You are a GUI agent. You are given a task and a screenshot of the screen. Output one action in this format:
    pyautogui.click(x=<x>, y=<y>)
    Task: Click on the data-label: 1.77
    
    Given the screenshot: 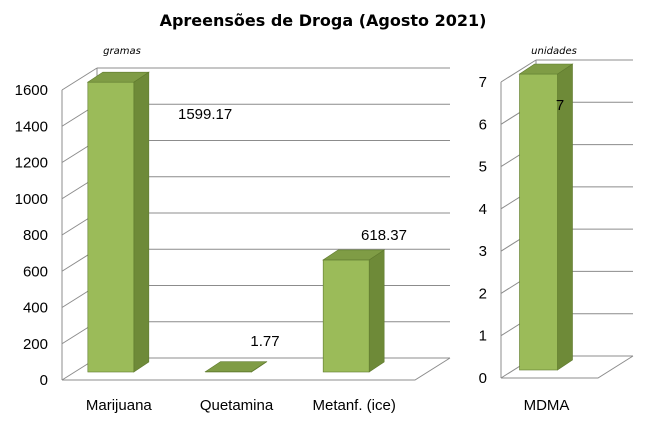 What is the action you would take?
    pyautogui.click(x=264, y=341)
    